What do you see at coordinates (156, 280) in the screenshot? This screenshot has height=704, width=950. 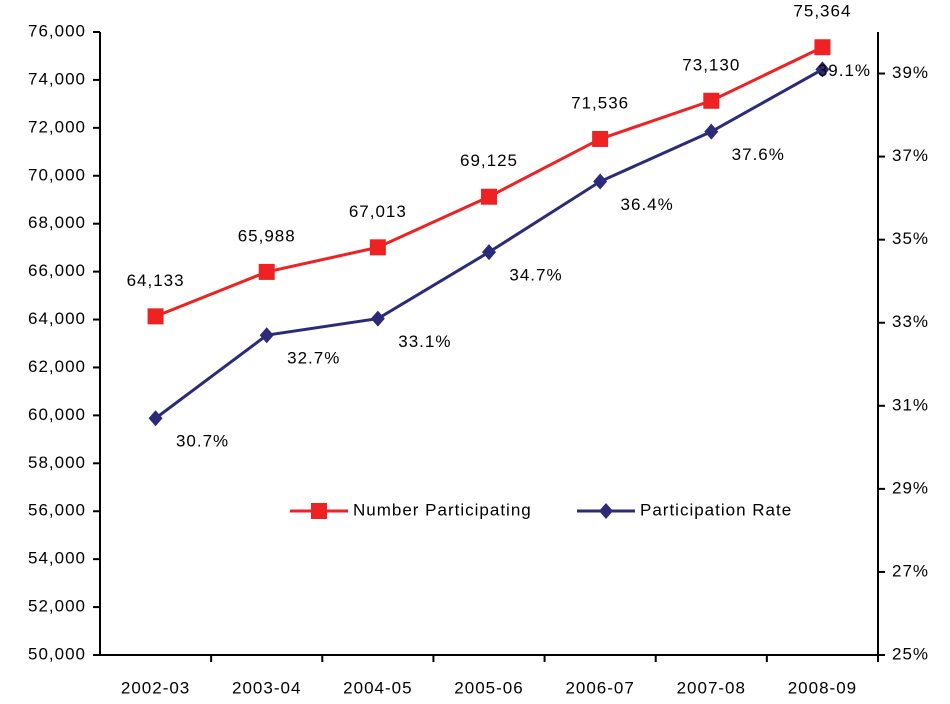 I see `data-label: 64,133` at bounding box center [156, 280].